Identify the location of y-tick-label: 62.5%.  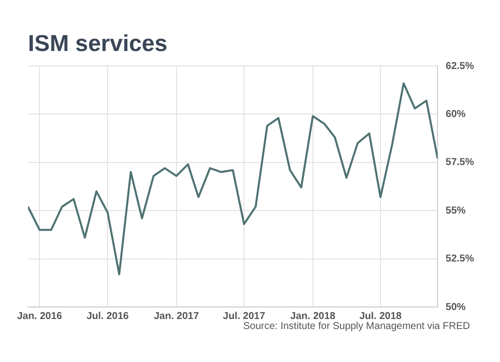
(460, 66).